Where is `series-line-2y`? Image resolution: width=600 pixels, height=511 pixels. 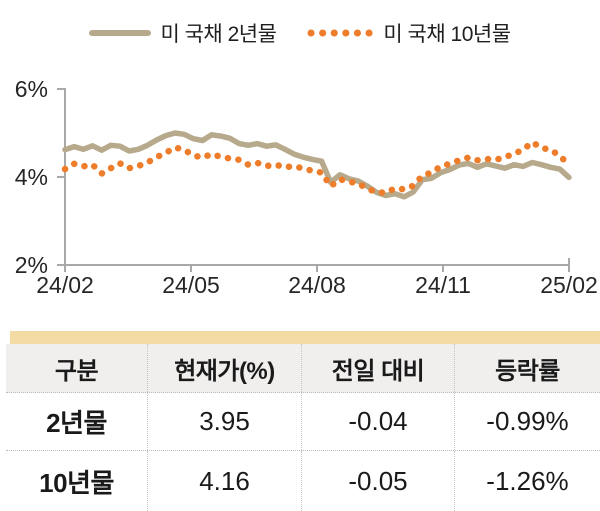
series-line-2y is located at coordinates (317, 165).